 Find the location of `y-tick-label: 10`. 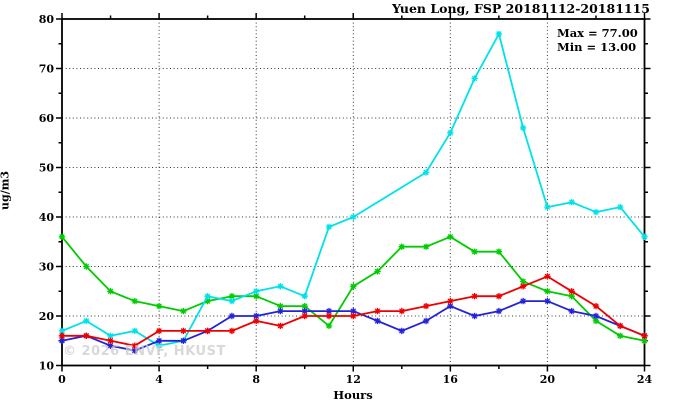

y-tick-label: 10 is located at coordinates (47, 366).